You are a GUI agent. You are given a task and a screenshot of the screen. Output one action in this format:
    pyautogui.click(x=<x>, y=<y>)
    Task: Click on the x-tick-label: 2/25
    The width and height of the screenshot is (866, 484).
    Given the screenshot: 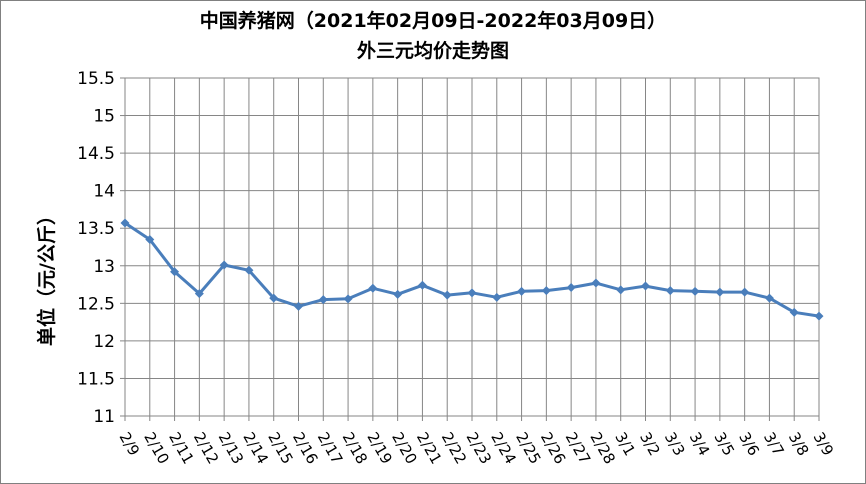 What is the action you would take?
    pyautogui.click(x=528, y=448)
    